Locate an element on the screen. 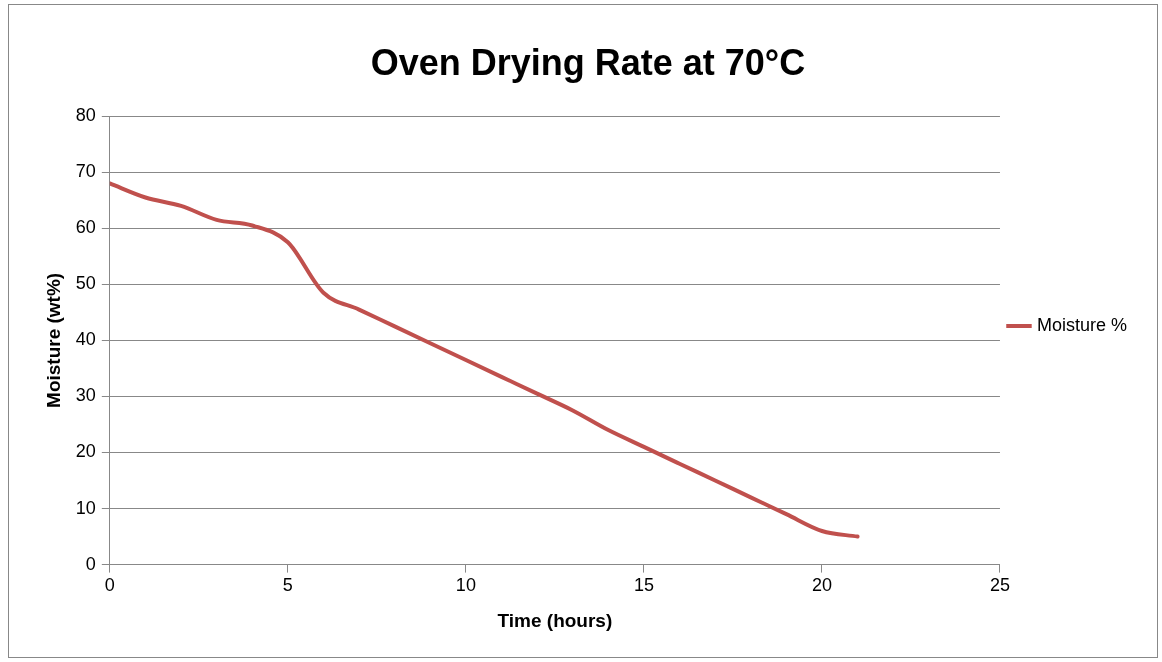 Image resolution: width=1162 pixels, height=662 pixels. y-tick-label: 20 is located at coordinates (85, 451).